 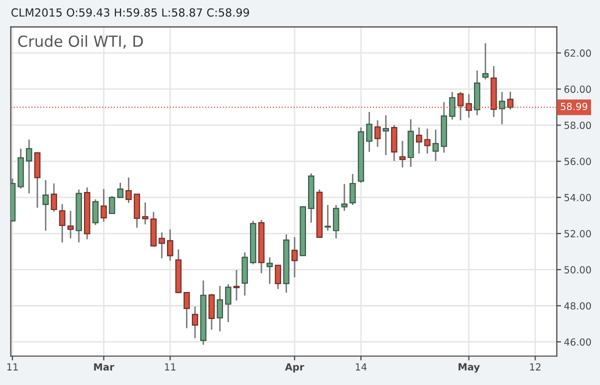 I want to click on y-tick-label: 56.00, so click(x=577, y=162).